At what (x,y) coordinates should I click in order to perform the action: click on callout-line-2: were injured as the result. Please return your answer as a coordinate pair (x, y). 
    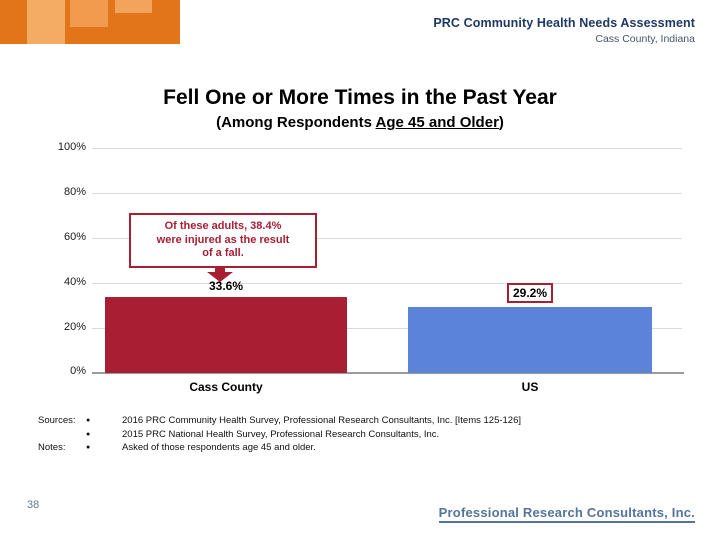
    Looking at the image, I should click on (223, 239).